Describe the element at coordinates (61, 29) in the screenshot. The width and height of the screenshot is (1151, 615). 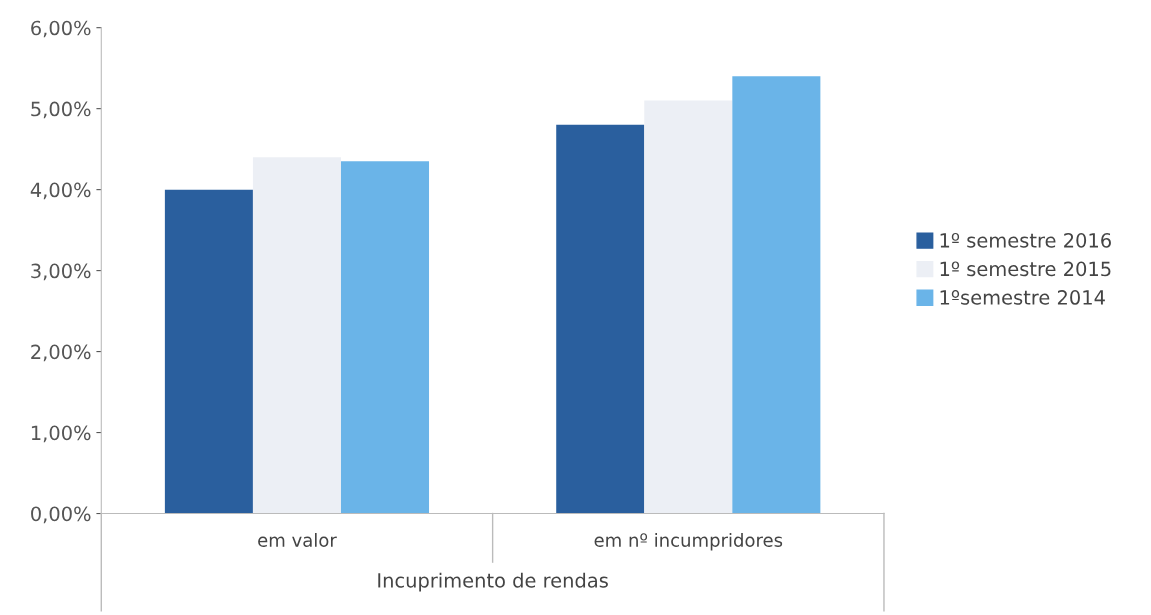
I see `y-tick-label: 6,00%` at that location.